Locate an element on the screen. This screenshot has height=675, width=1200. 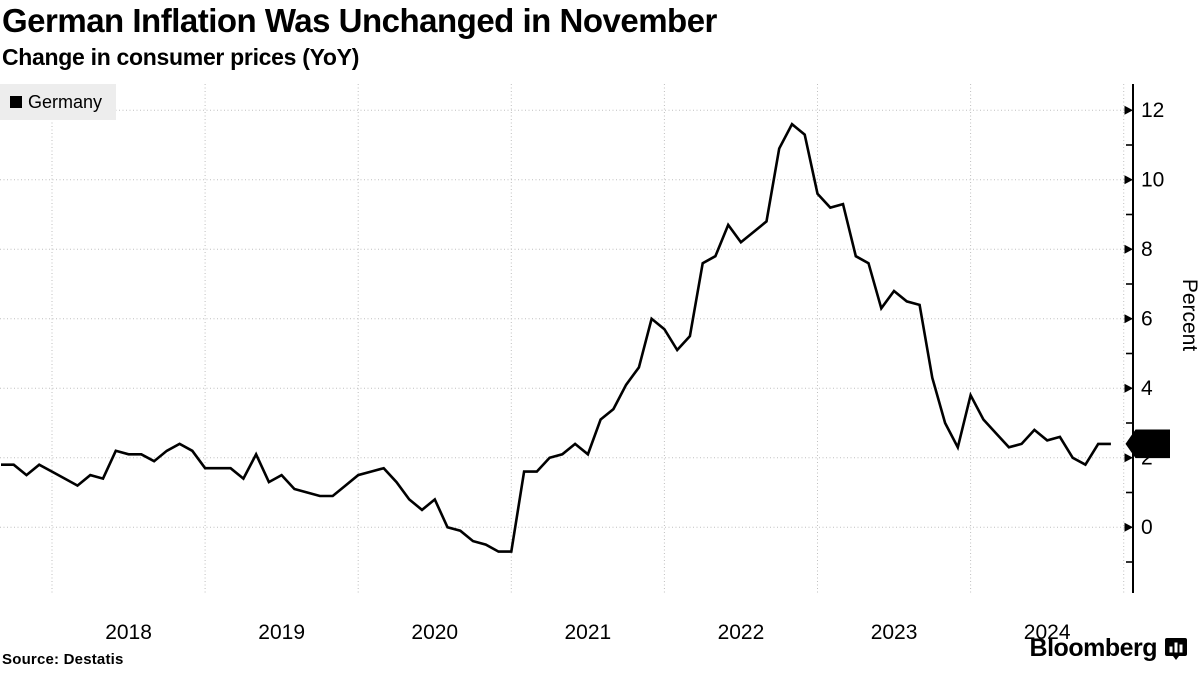
y-axis-title: Percent is located at coordinates (1189, 315).